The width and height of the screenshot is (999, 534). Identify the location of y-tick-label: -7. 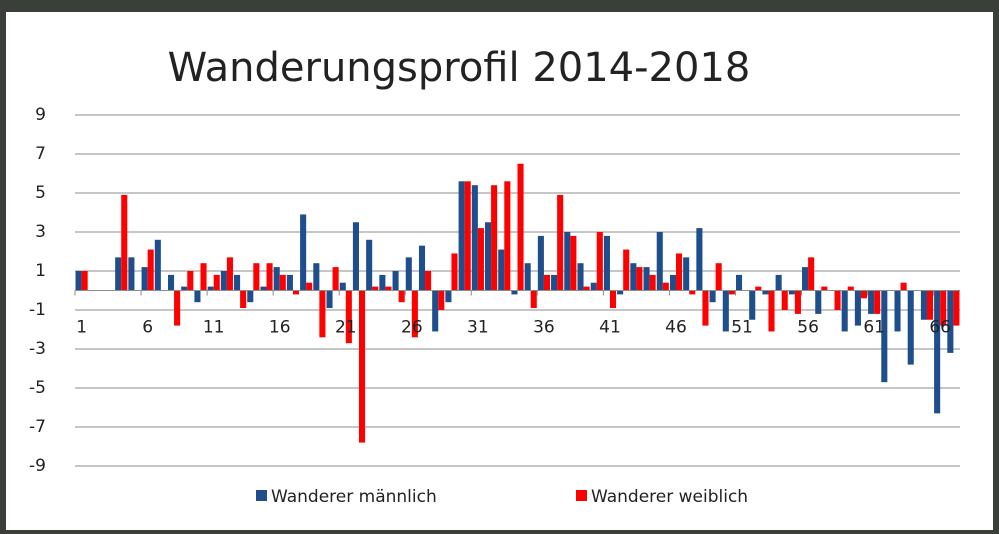
(37, 427).